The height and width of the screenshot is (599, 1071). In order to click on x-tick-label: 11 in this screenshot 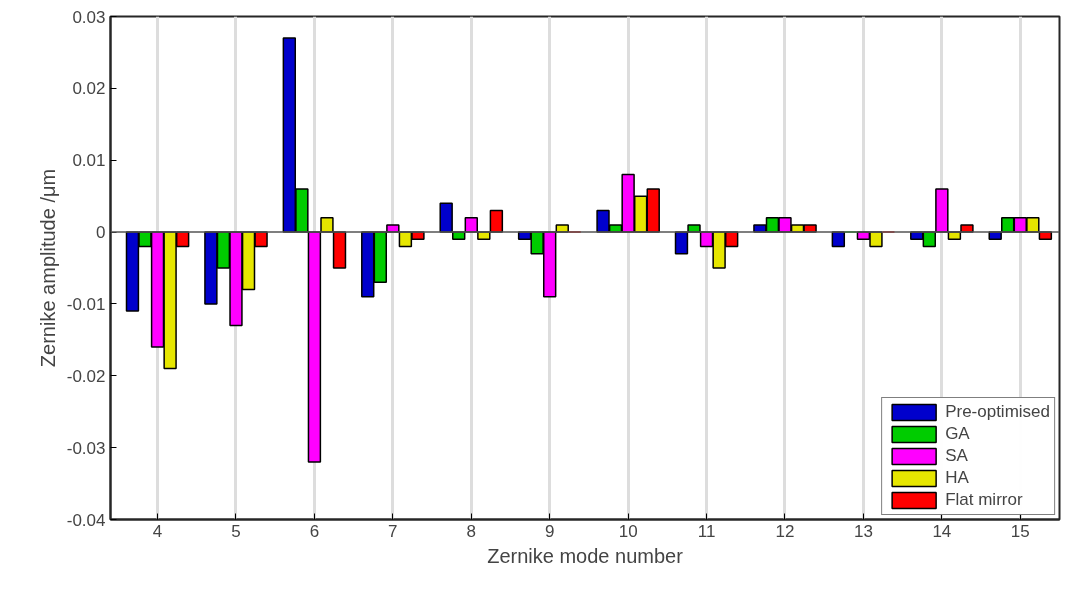, I will do `click(706, 531)`.